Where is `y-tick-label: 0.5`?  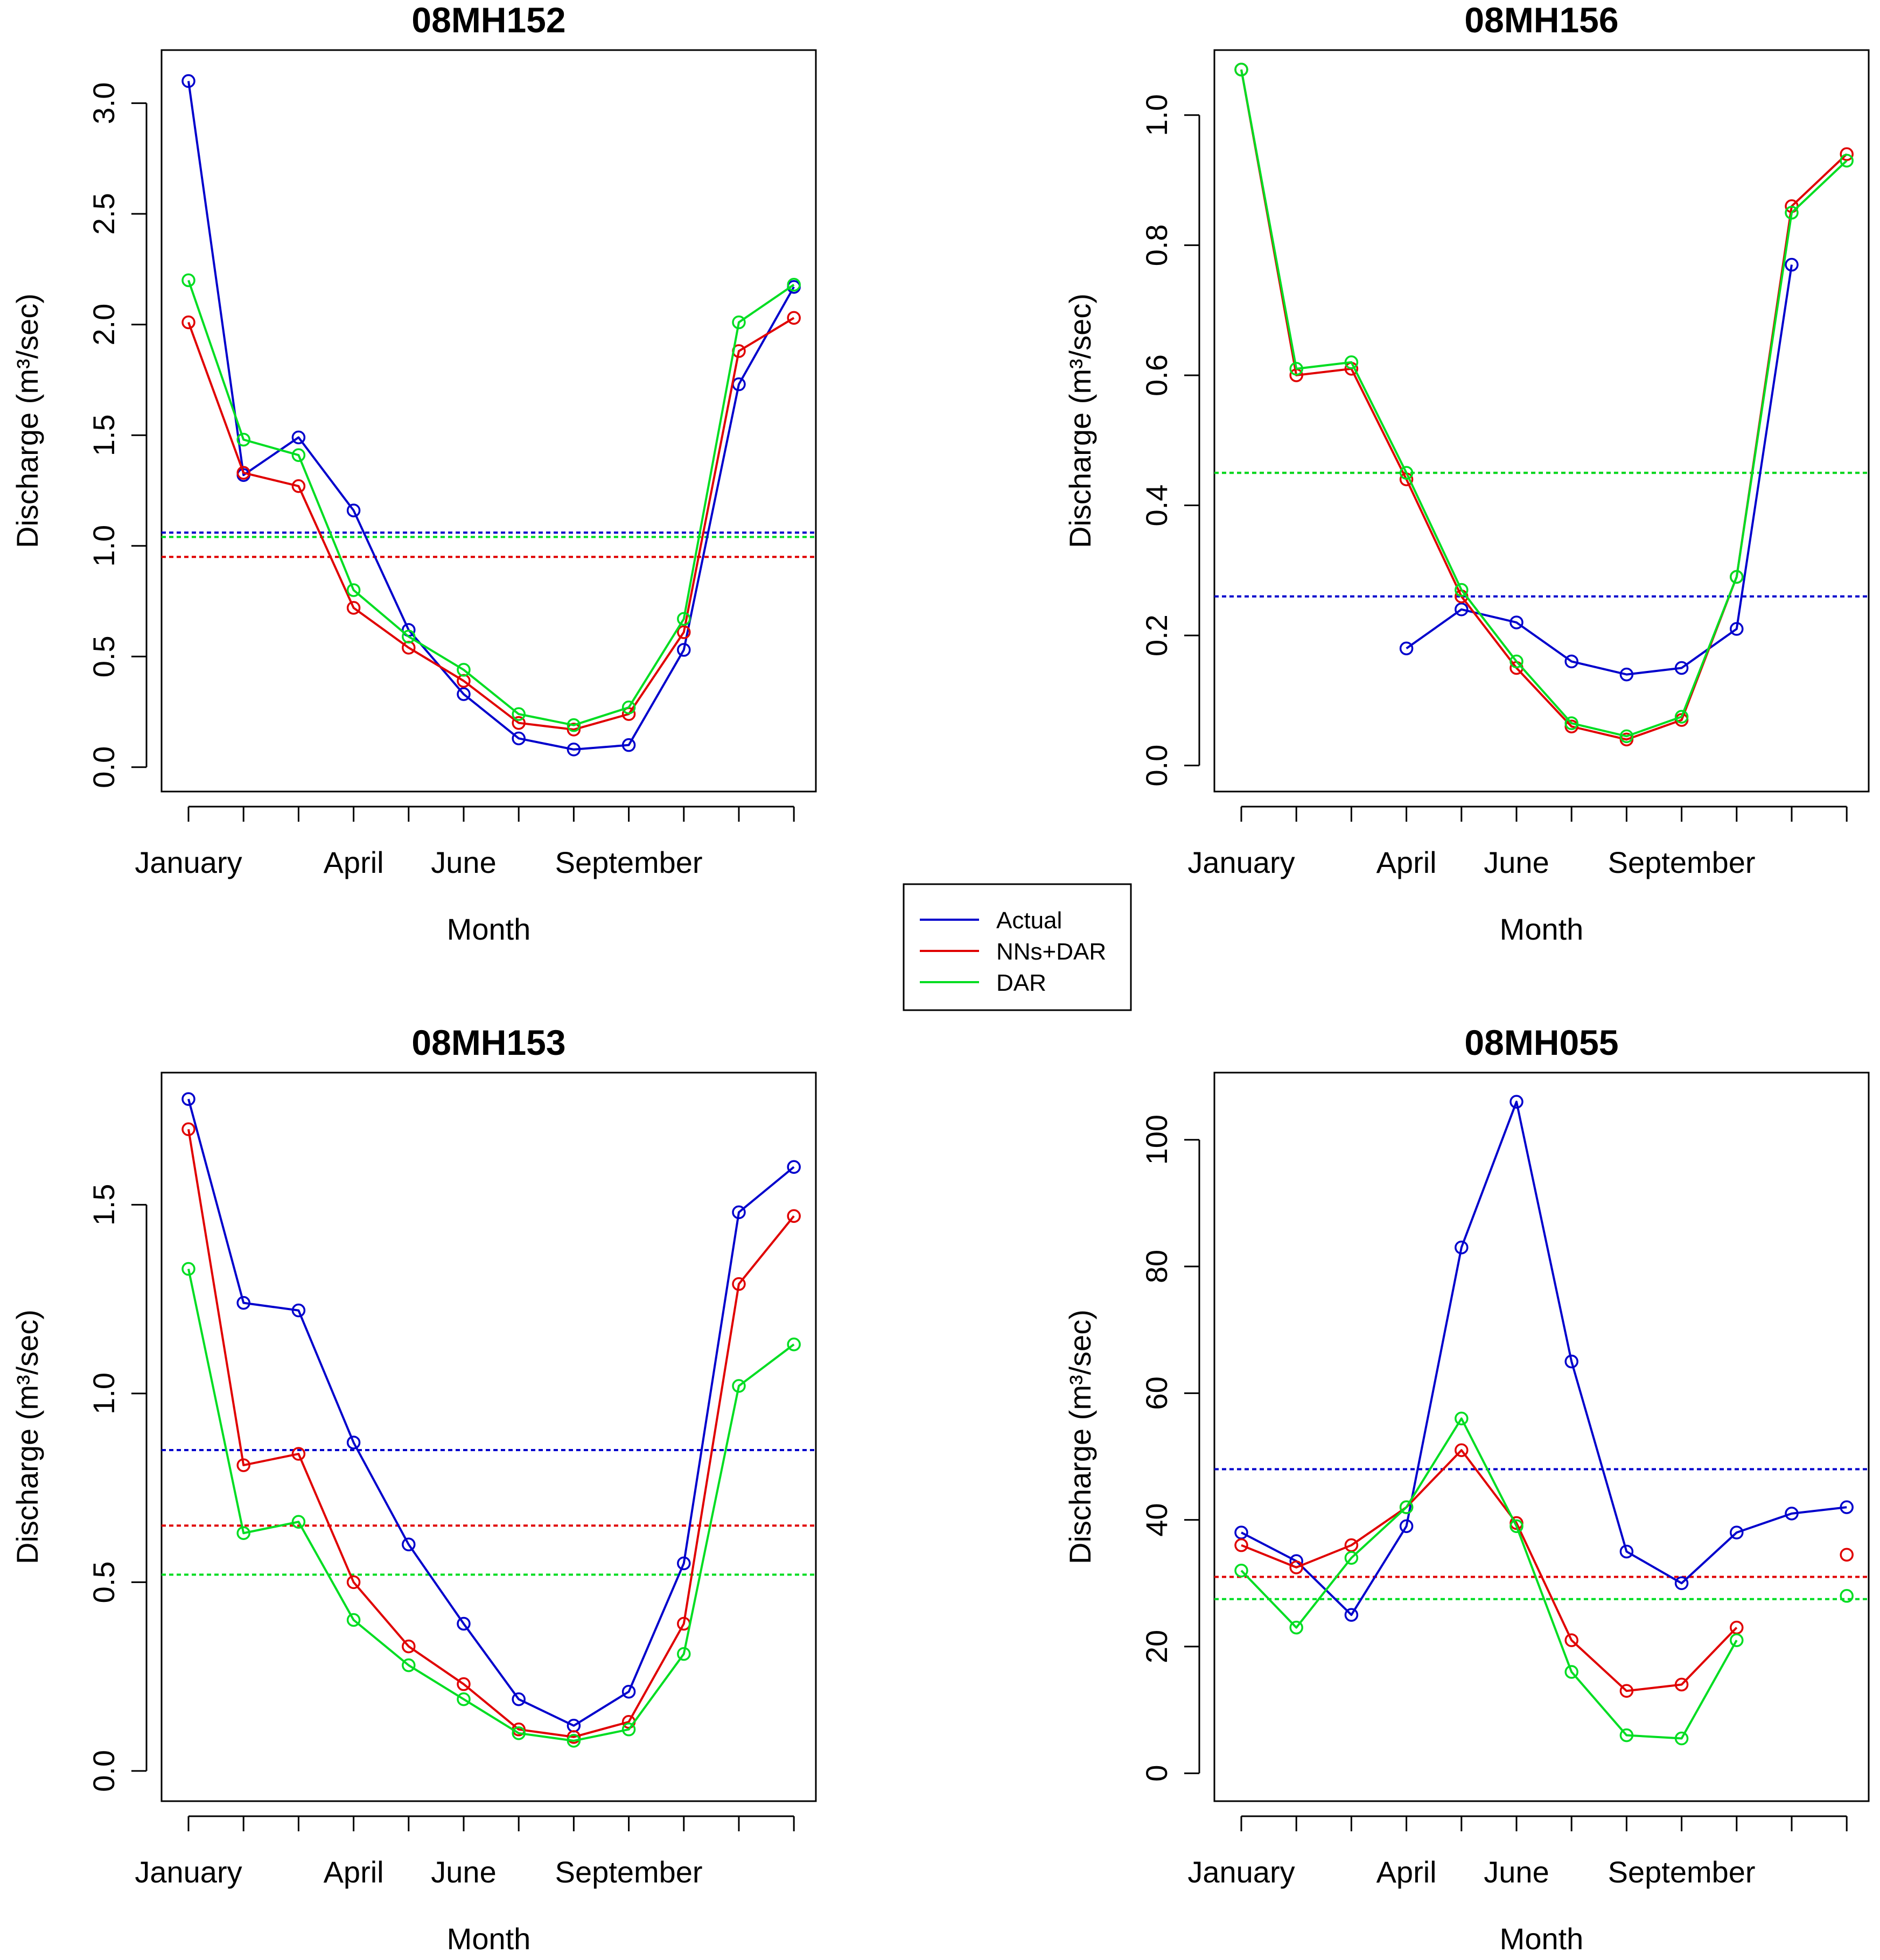 y-tick-label: 0.5 is located at coordinates (104, 1582).